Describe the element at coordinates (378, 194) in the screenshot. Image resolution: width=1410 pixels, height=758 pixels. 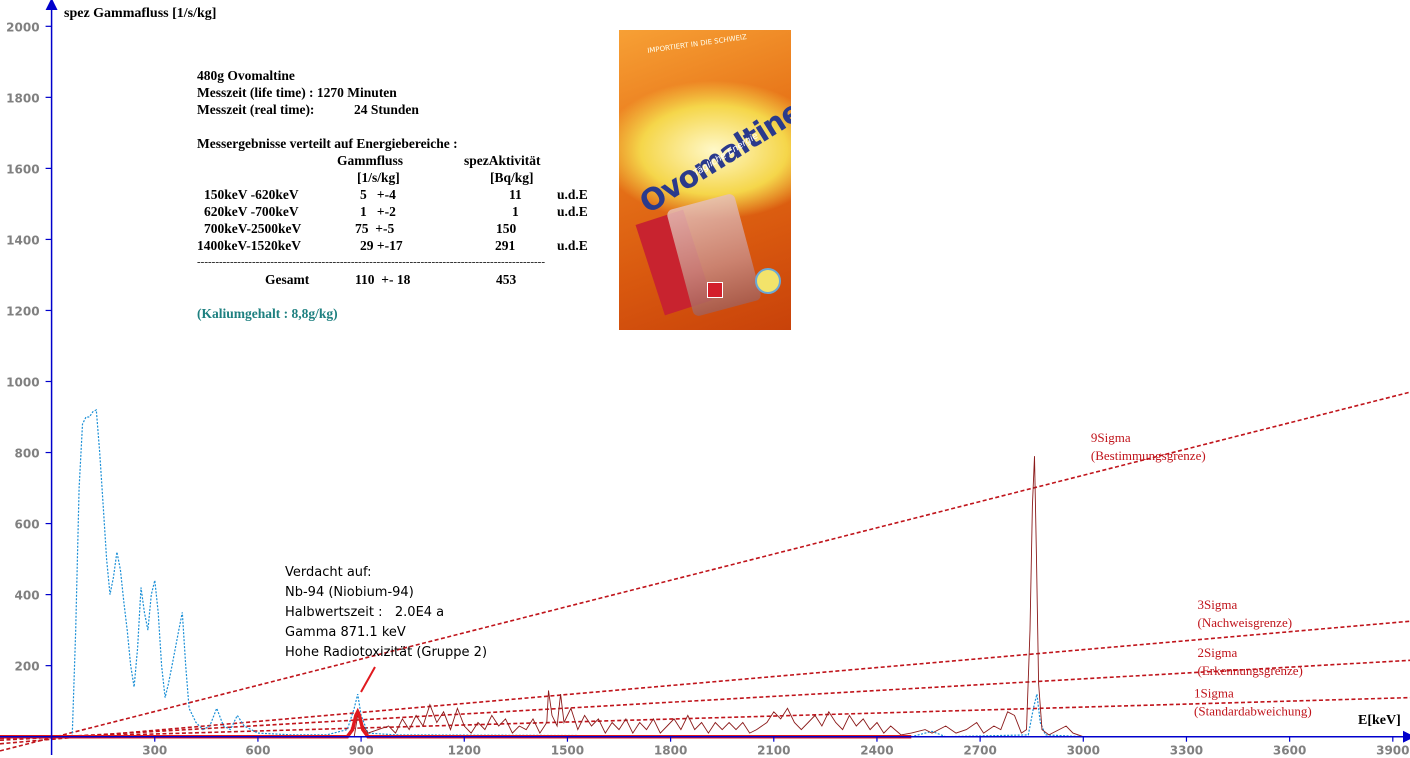
I see `row-flux: 5 +-4` at that location.